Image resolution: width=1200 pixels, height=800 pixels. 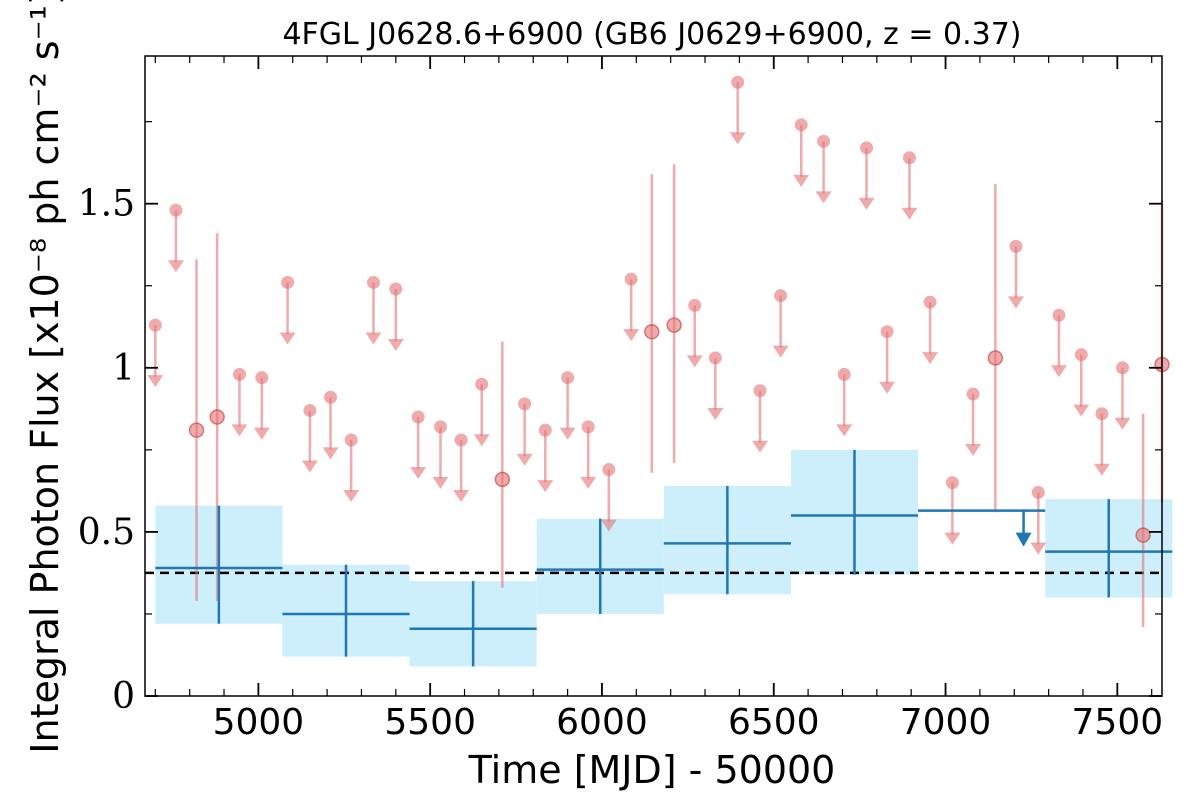 I want to click on x-tick-label: 6500, so click(x=774, y=722).